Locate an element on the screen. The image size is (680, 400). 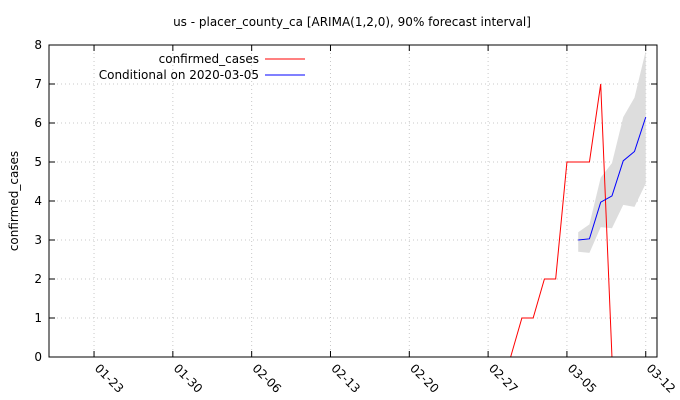
y-tick-label: 2 is located at coordinates (38, 279).